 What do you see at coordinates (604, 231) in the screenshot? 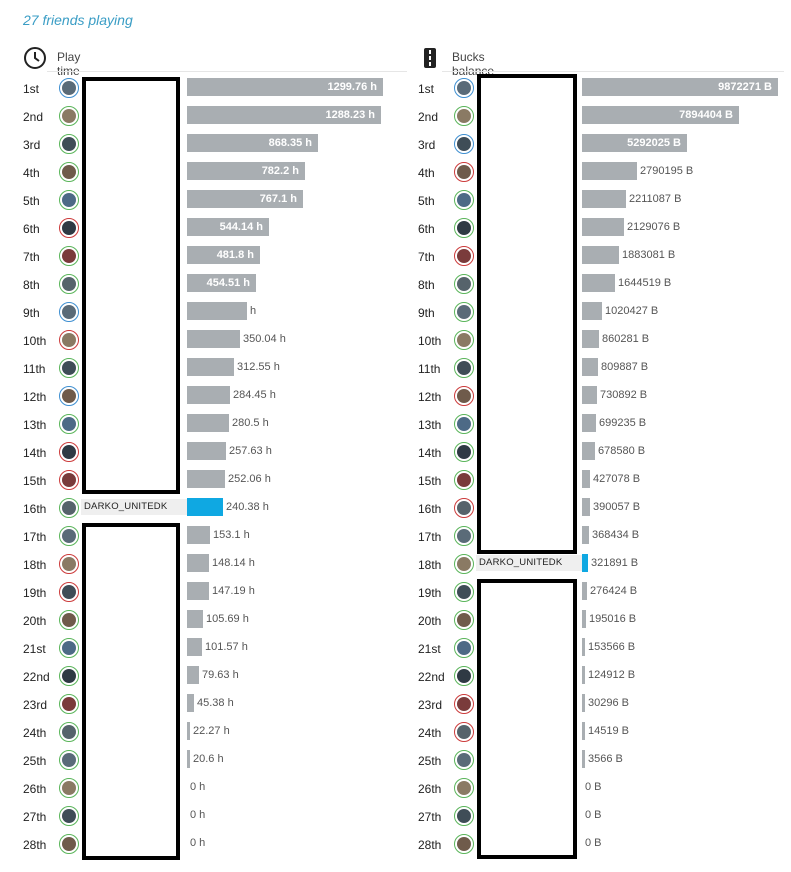
I see `leaderboard-row: 6th 2129076 B` at bounding box center [604, 231].